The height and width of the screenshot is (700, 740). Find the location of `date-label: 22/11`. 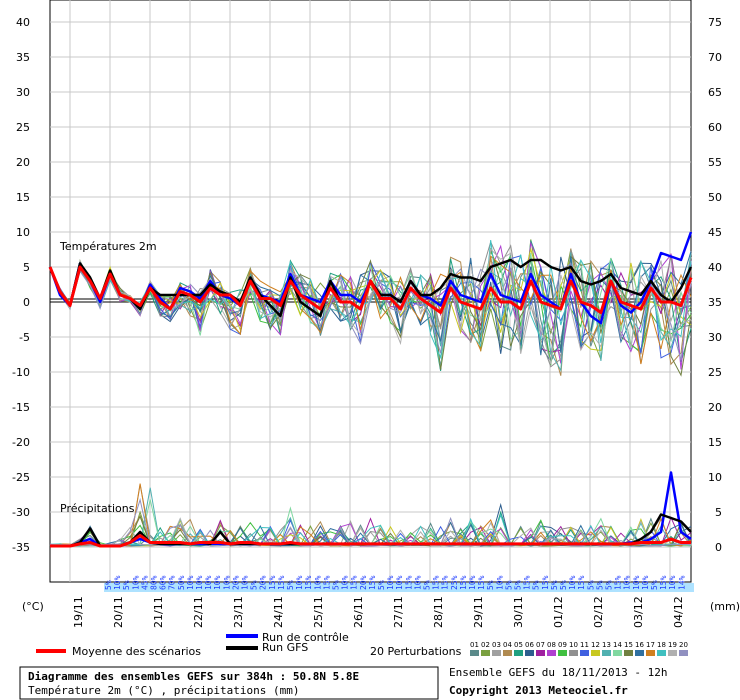

date-label: 22/11 is located at coordinates (198, 612).